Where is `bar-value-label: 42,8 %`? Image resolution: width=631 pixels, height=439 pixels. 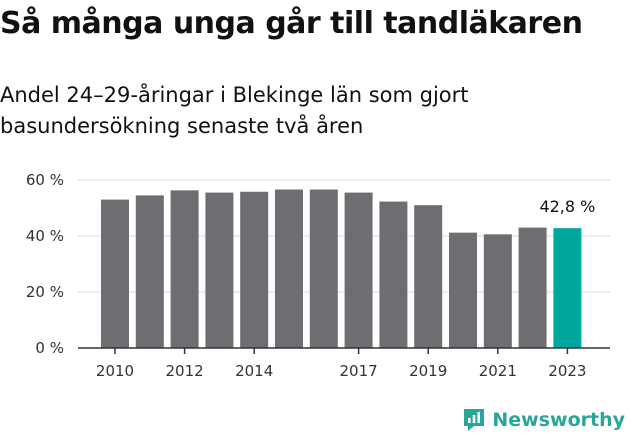
bar-value-label: 42,8 % is located at coordinates (567, 206).